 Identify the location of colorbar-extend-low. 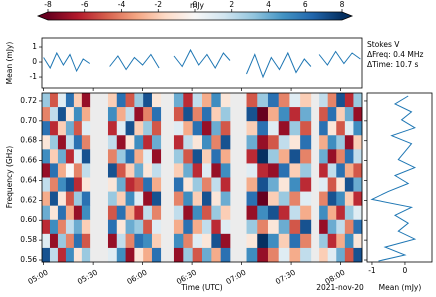
(43, 16).